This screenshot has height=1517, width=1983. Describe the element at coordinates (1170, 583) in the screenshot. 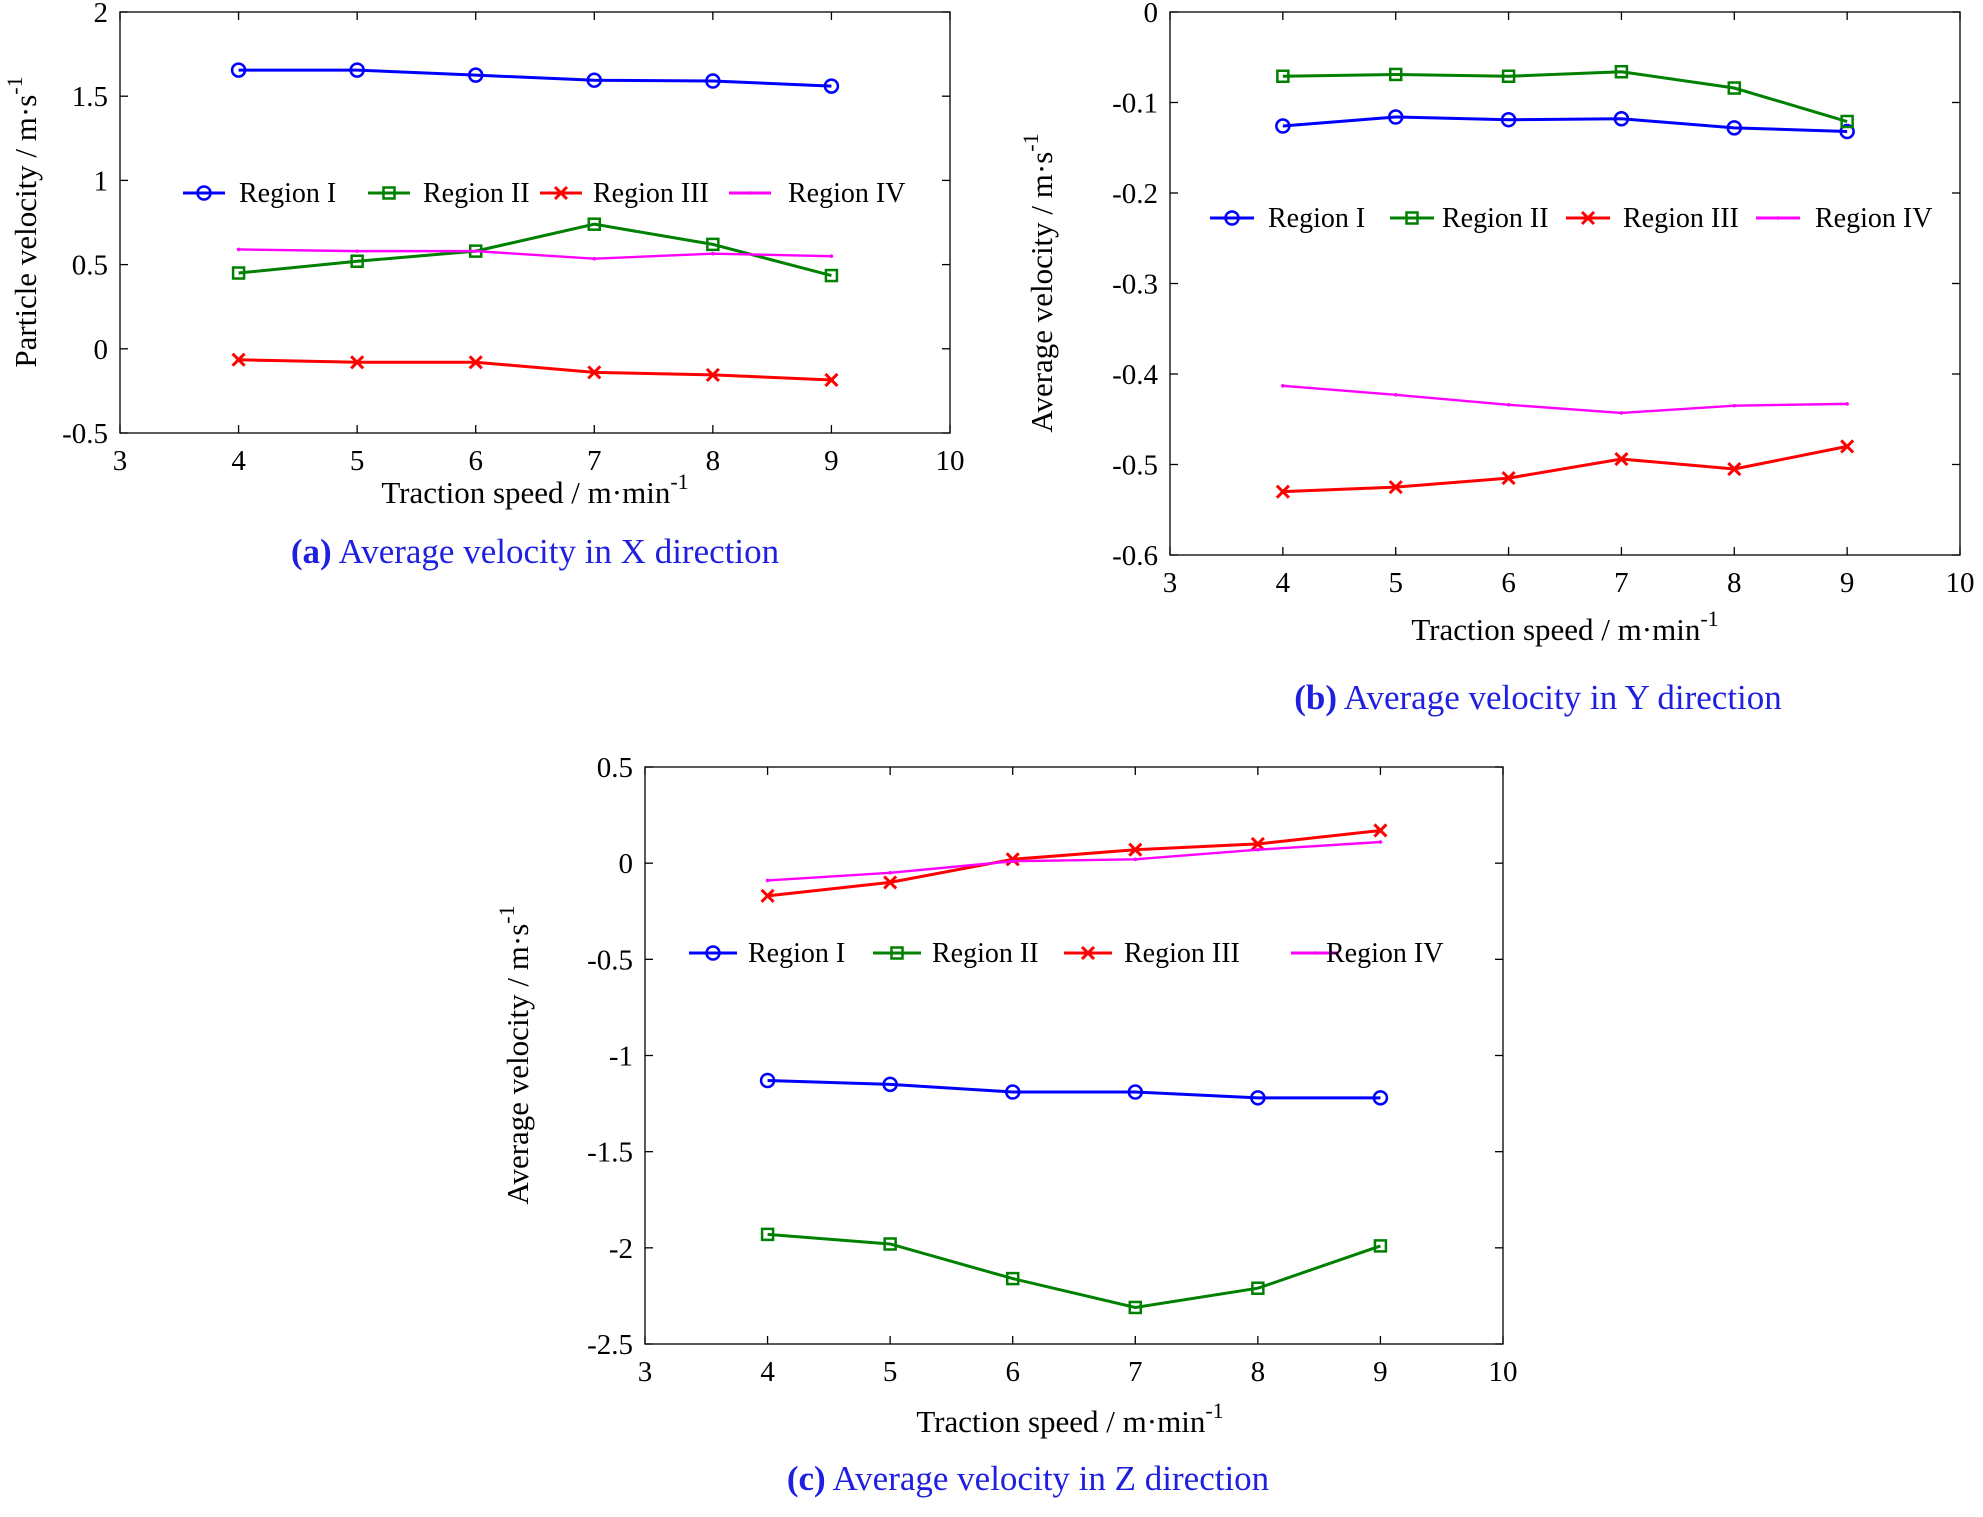

I see `x-tick-label: 3` at that location.